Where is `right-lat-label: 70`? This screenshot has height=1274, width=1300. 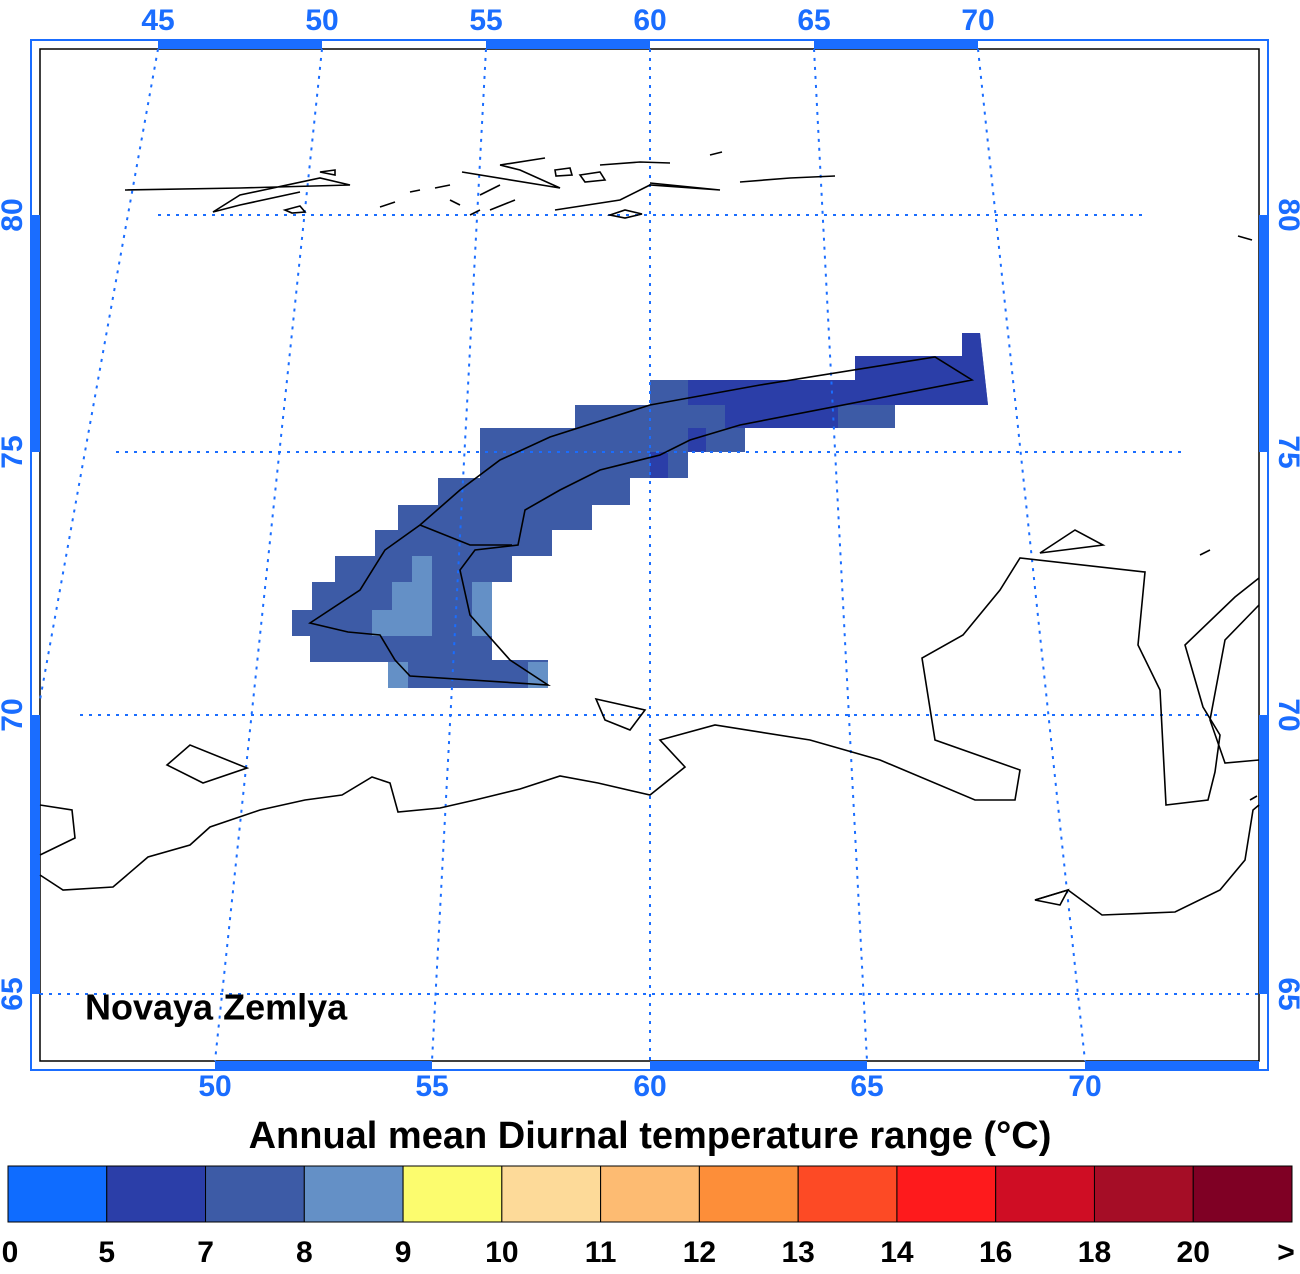 right-lat-label: 70 is located at coordinates (1286, 714).